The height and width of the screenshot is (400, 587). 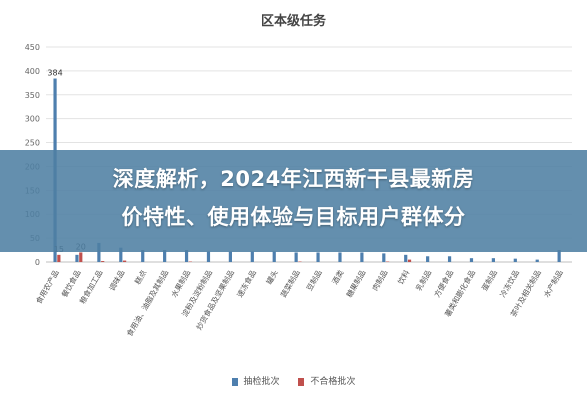 I want to click on y-tick-label: 0, so click(x=37, y=262).